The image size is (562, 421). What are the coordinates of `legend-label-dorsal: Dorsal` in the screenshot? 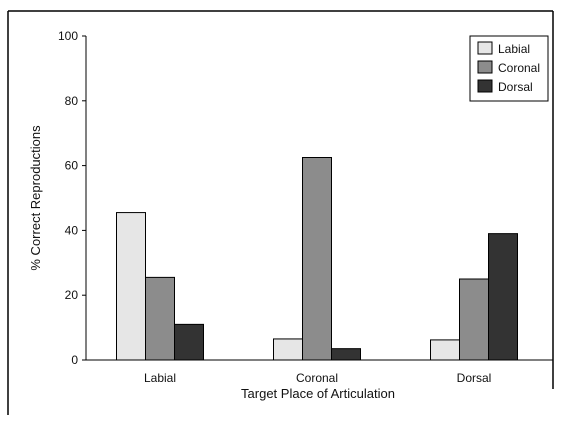 It's located at (515, 87).